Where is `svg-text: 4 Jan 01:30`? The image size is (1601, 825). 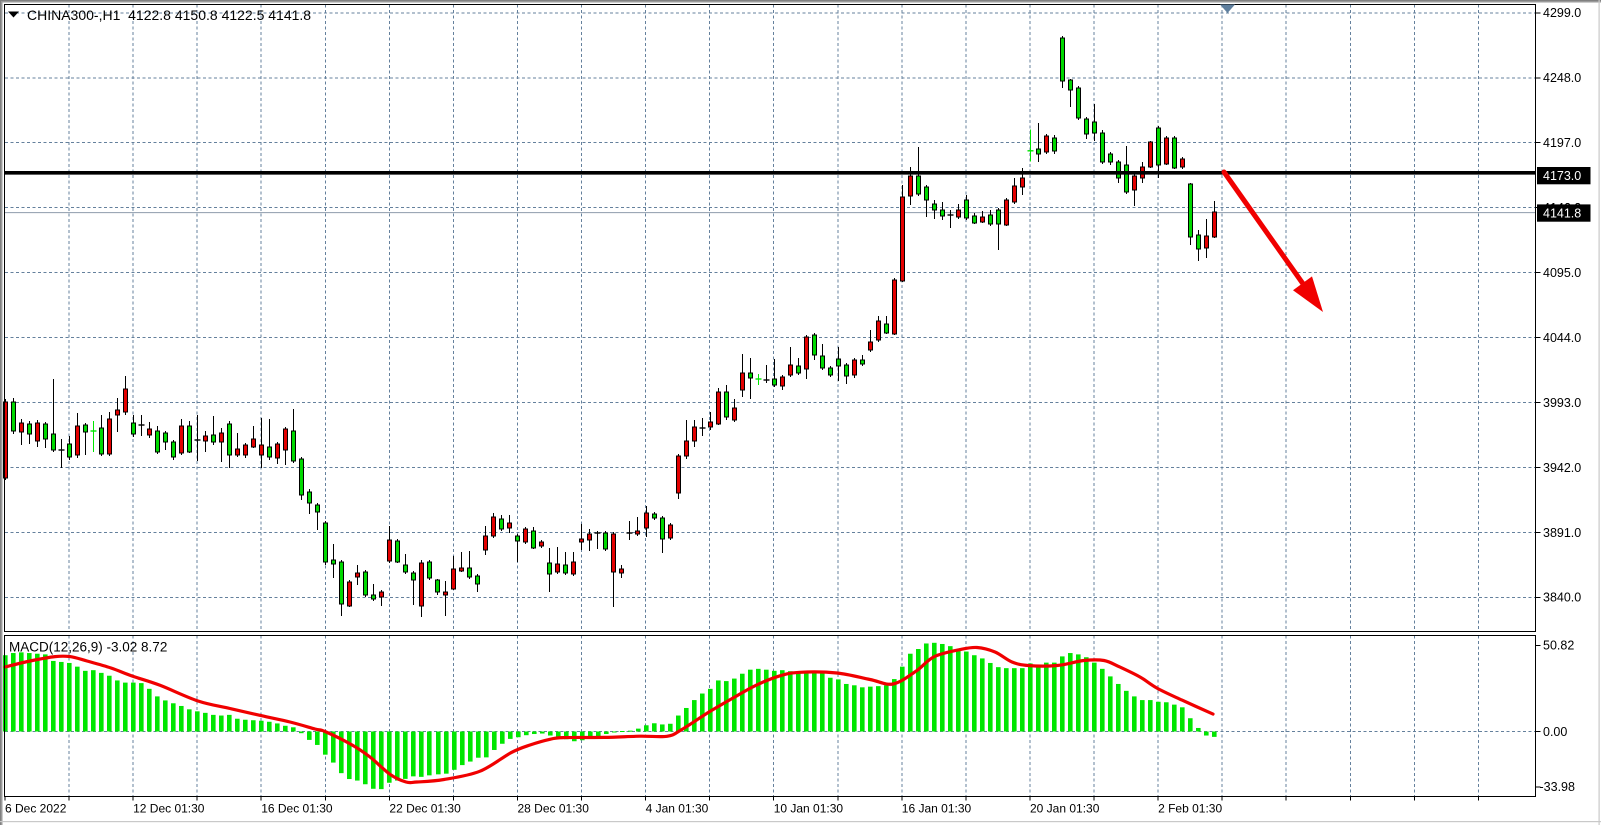
svg-text: 4 Jan 01:30 is located at coordinates (677, 809).